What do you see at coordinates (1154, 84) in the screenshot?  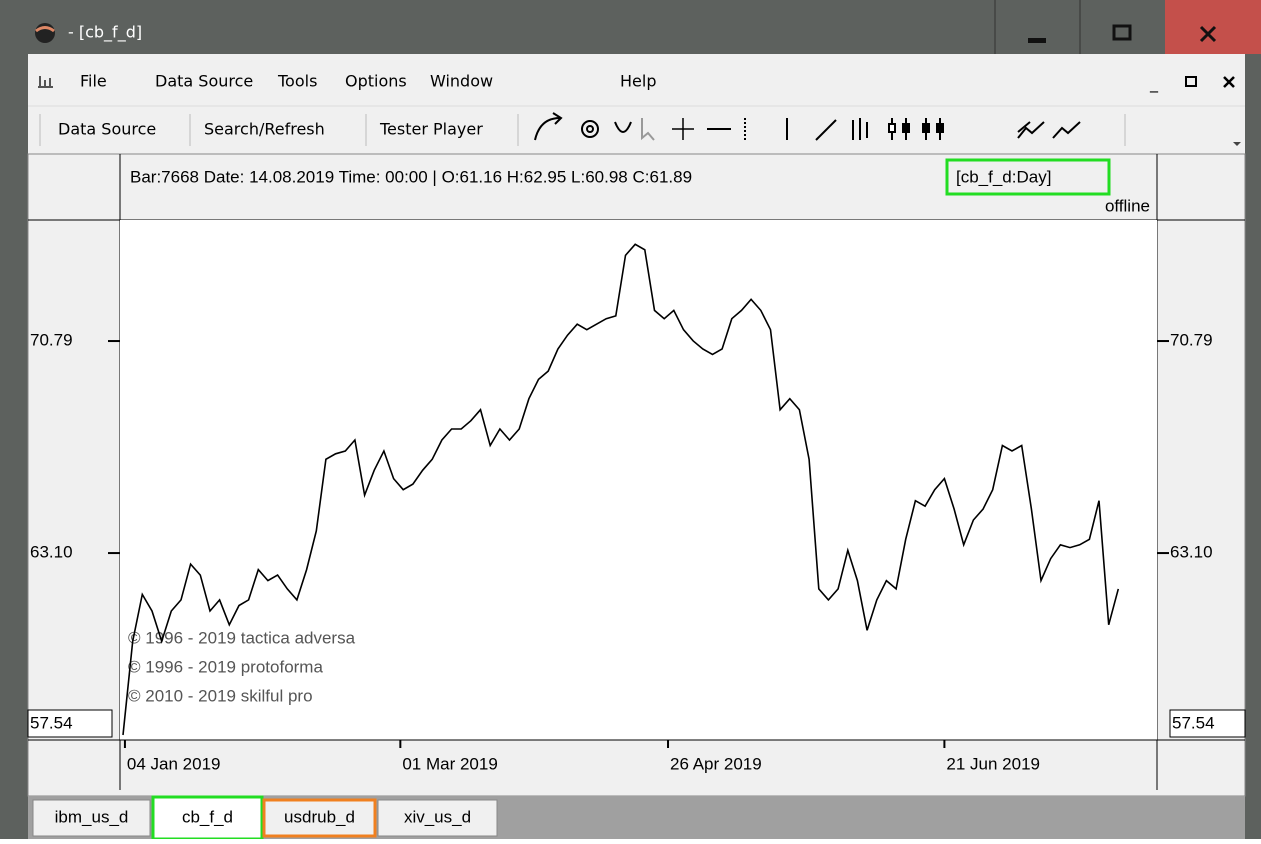 I see `mdi-minimize: _` at bounding box center [1154, 84].